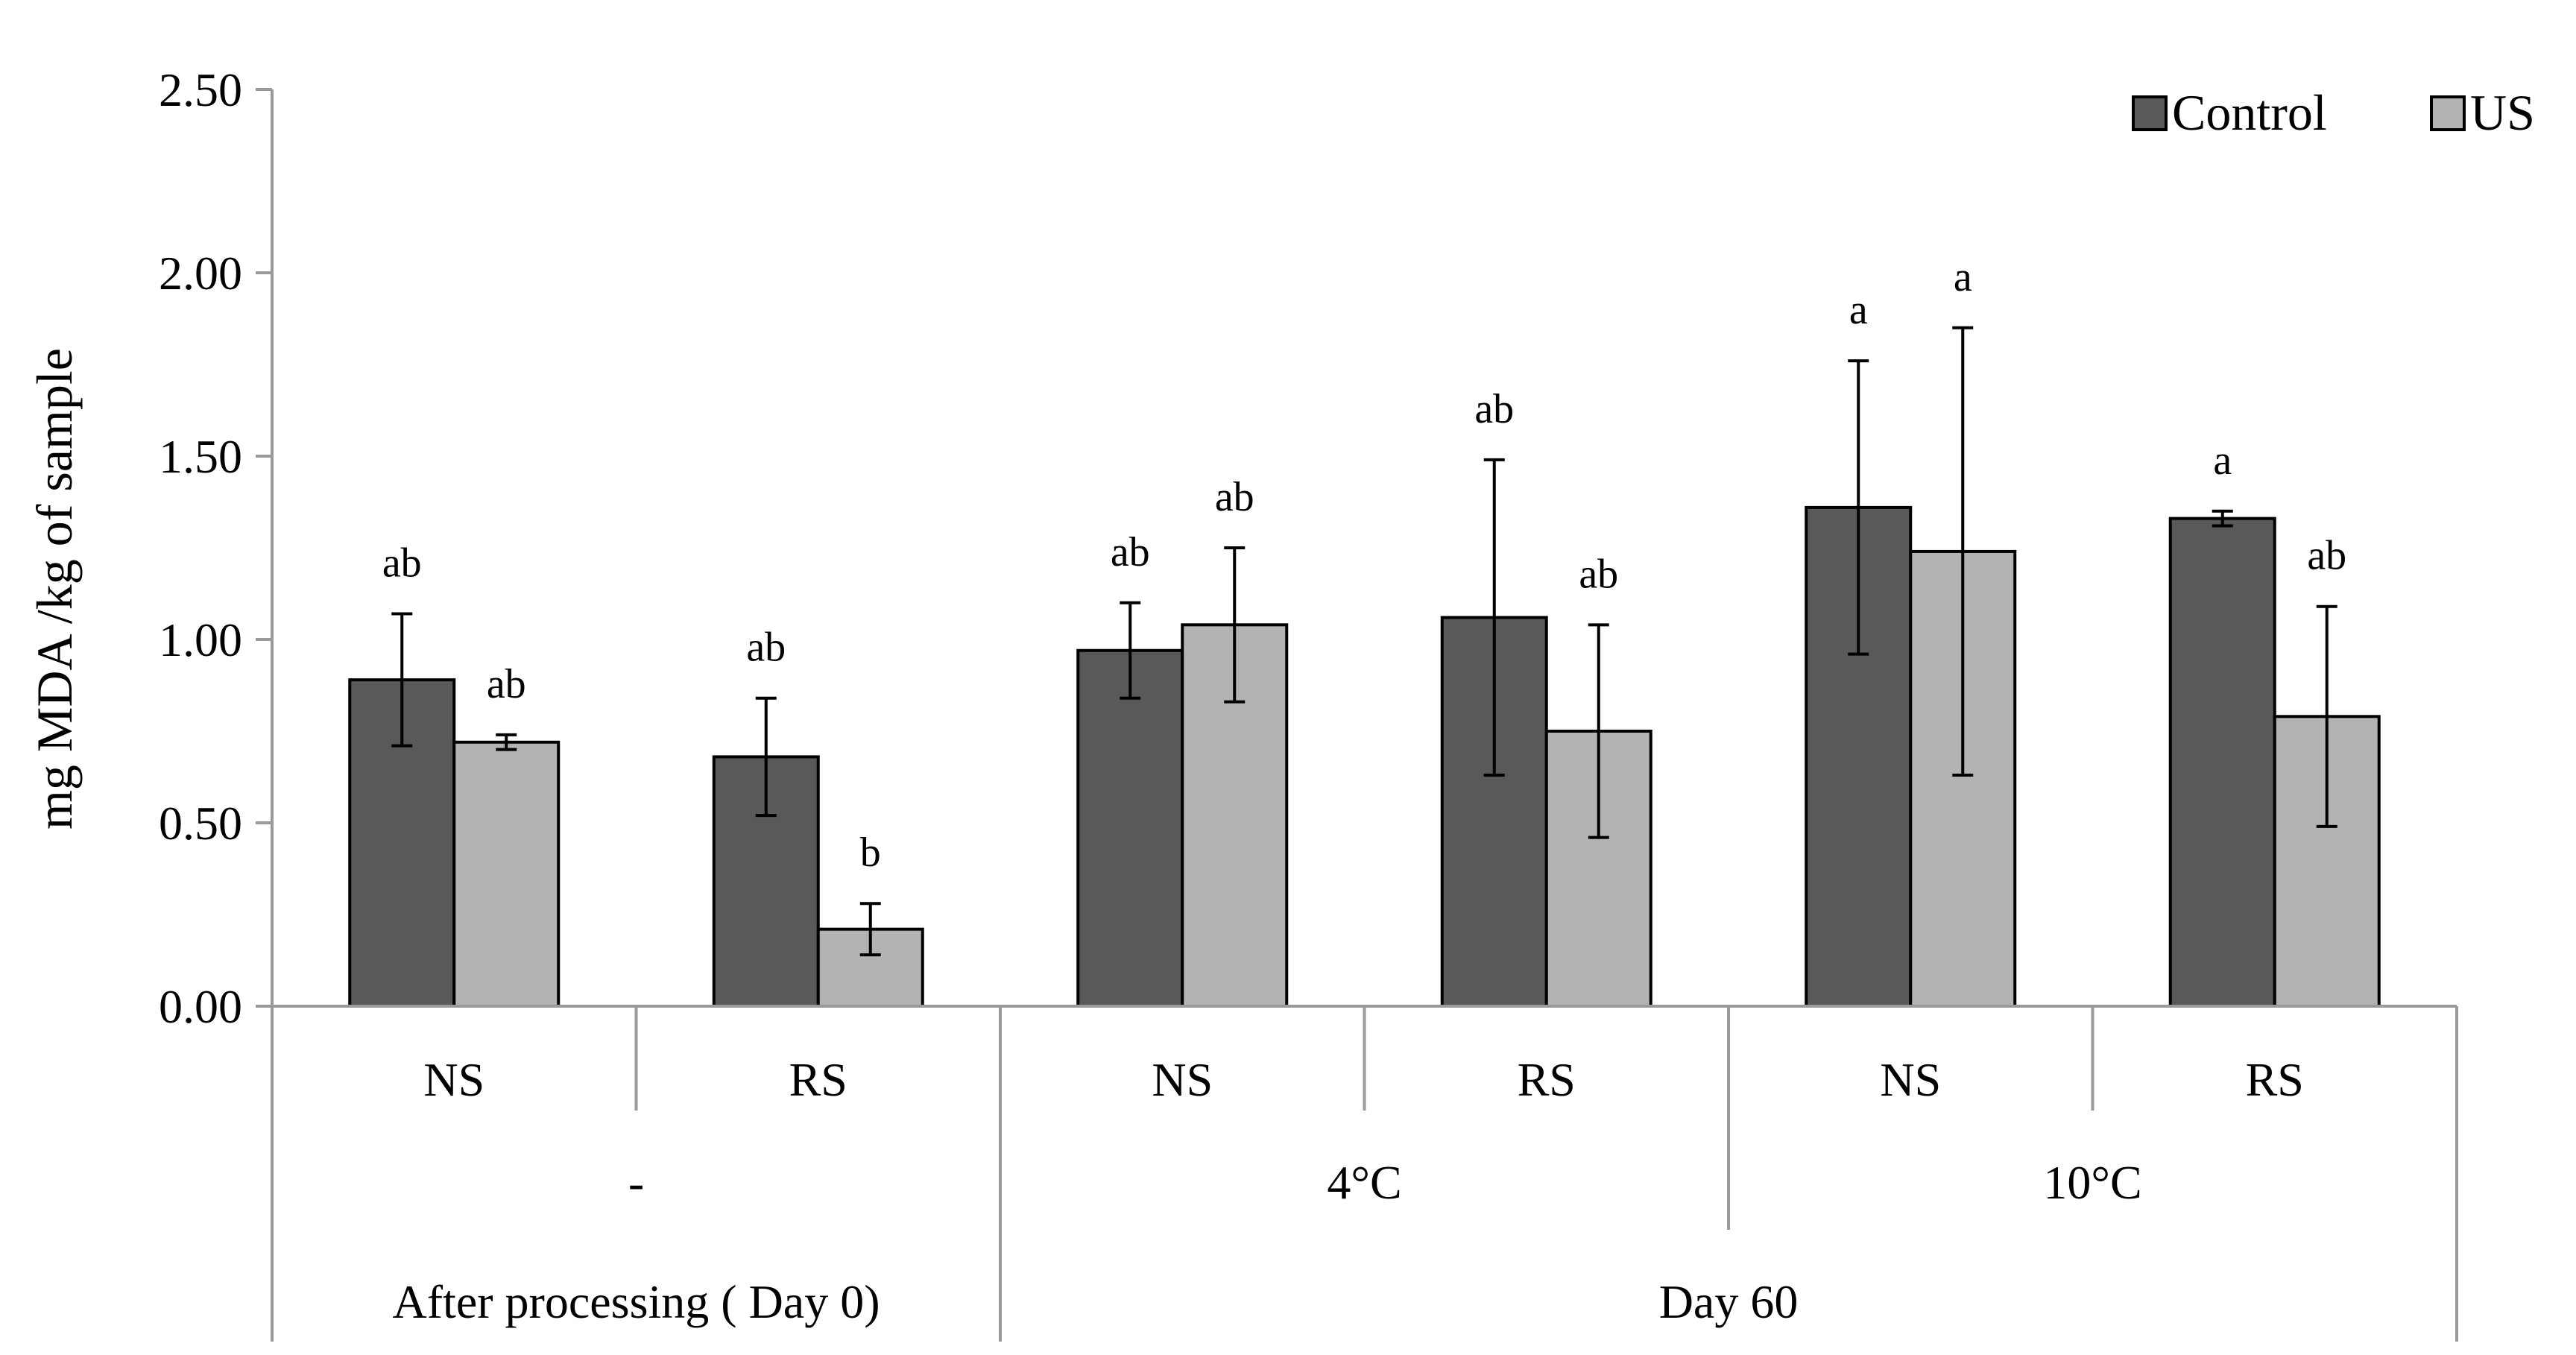 This screenshot has width=2576, height=1355. I want to click on y-axis-label: mg MDA /kg of sample, so click(54, 589).